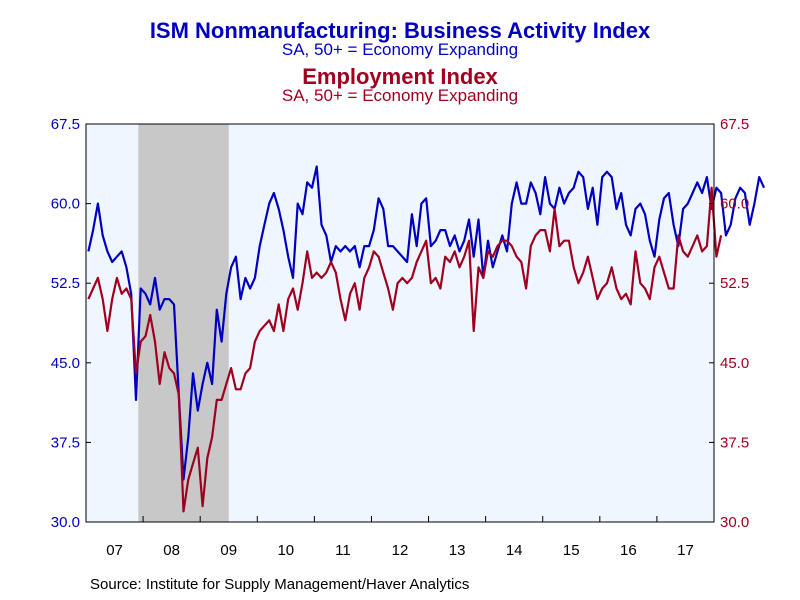 This screenshot has width=800, height=600. What do you see at coordinates (400, 550) in the screenshot?
I see `x-tick-label: 12` at bounding box center [400, 550].